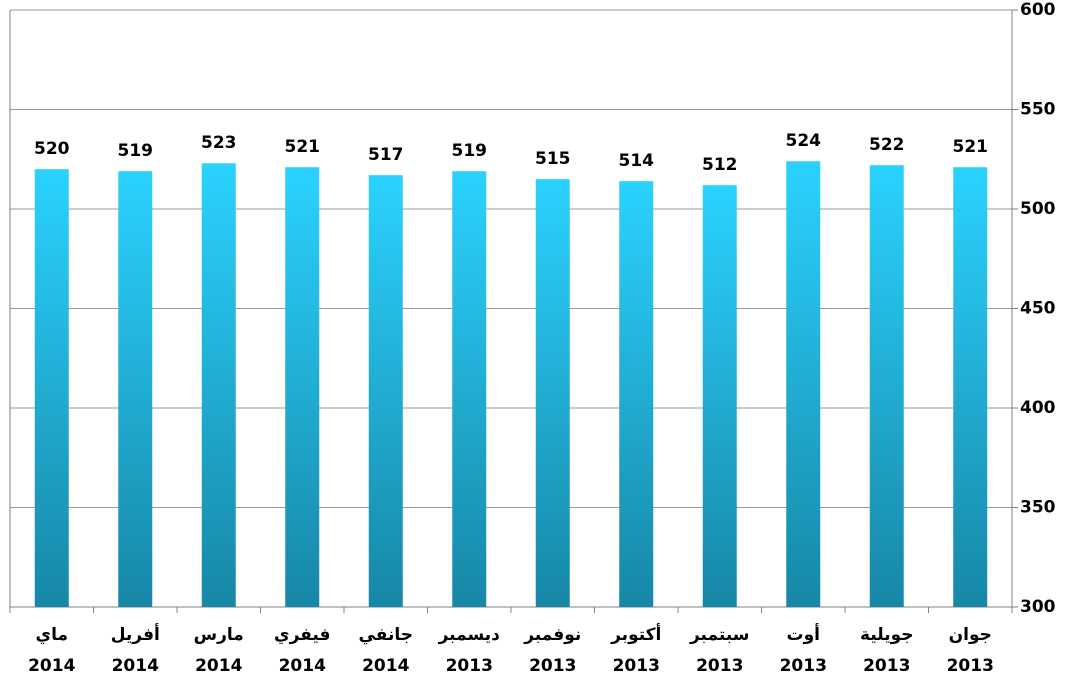  What do you see at coordinates (637, 161) in the screenshot?
I see `data-label: 514` at bounding box center [637, 161].